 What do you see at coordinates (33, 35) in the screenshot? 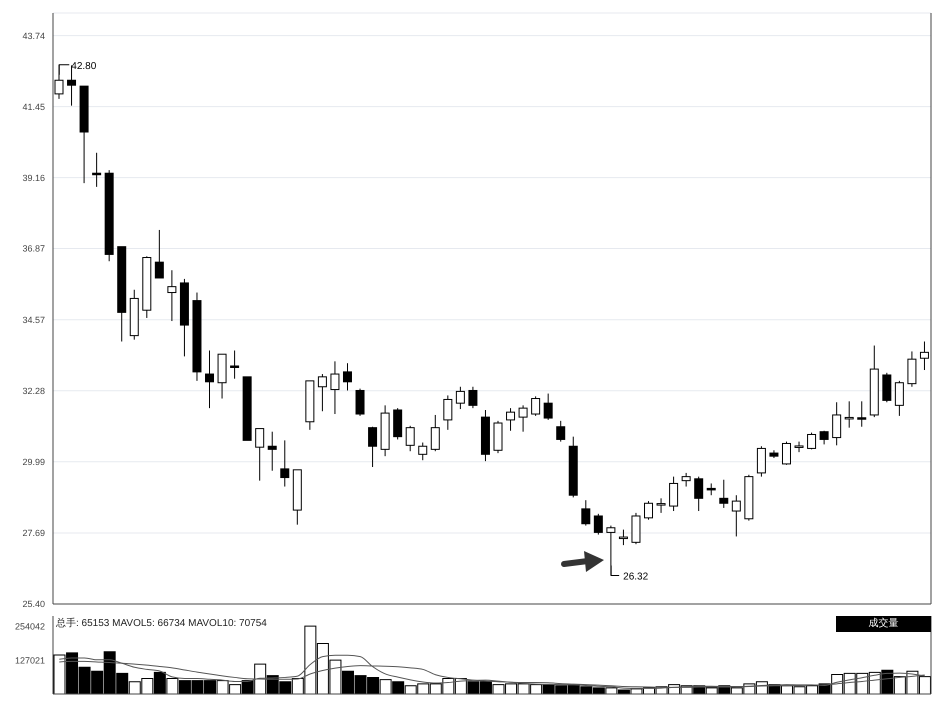
I see `y-tick-label: 43.74` at bounding box center [33, 35].